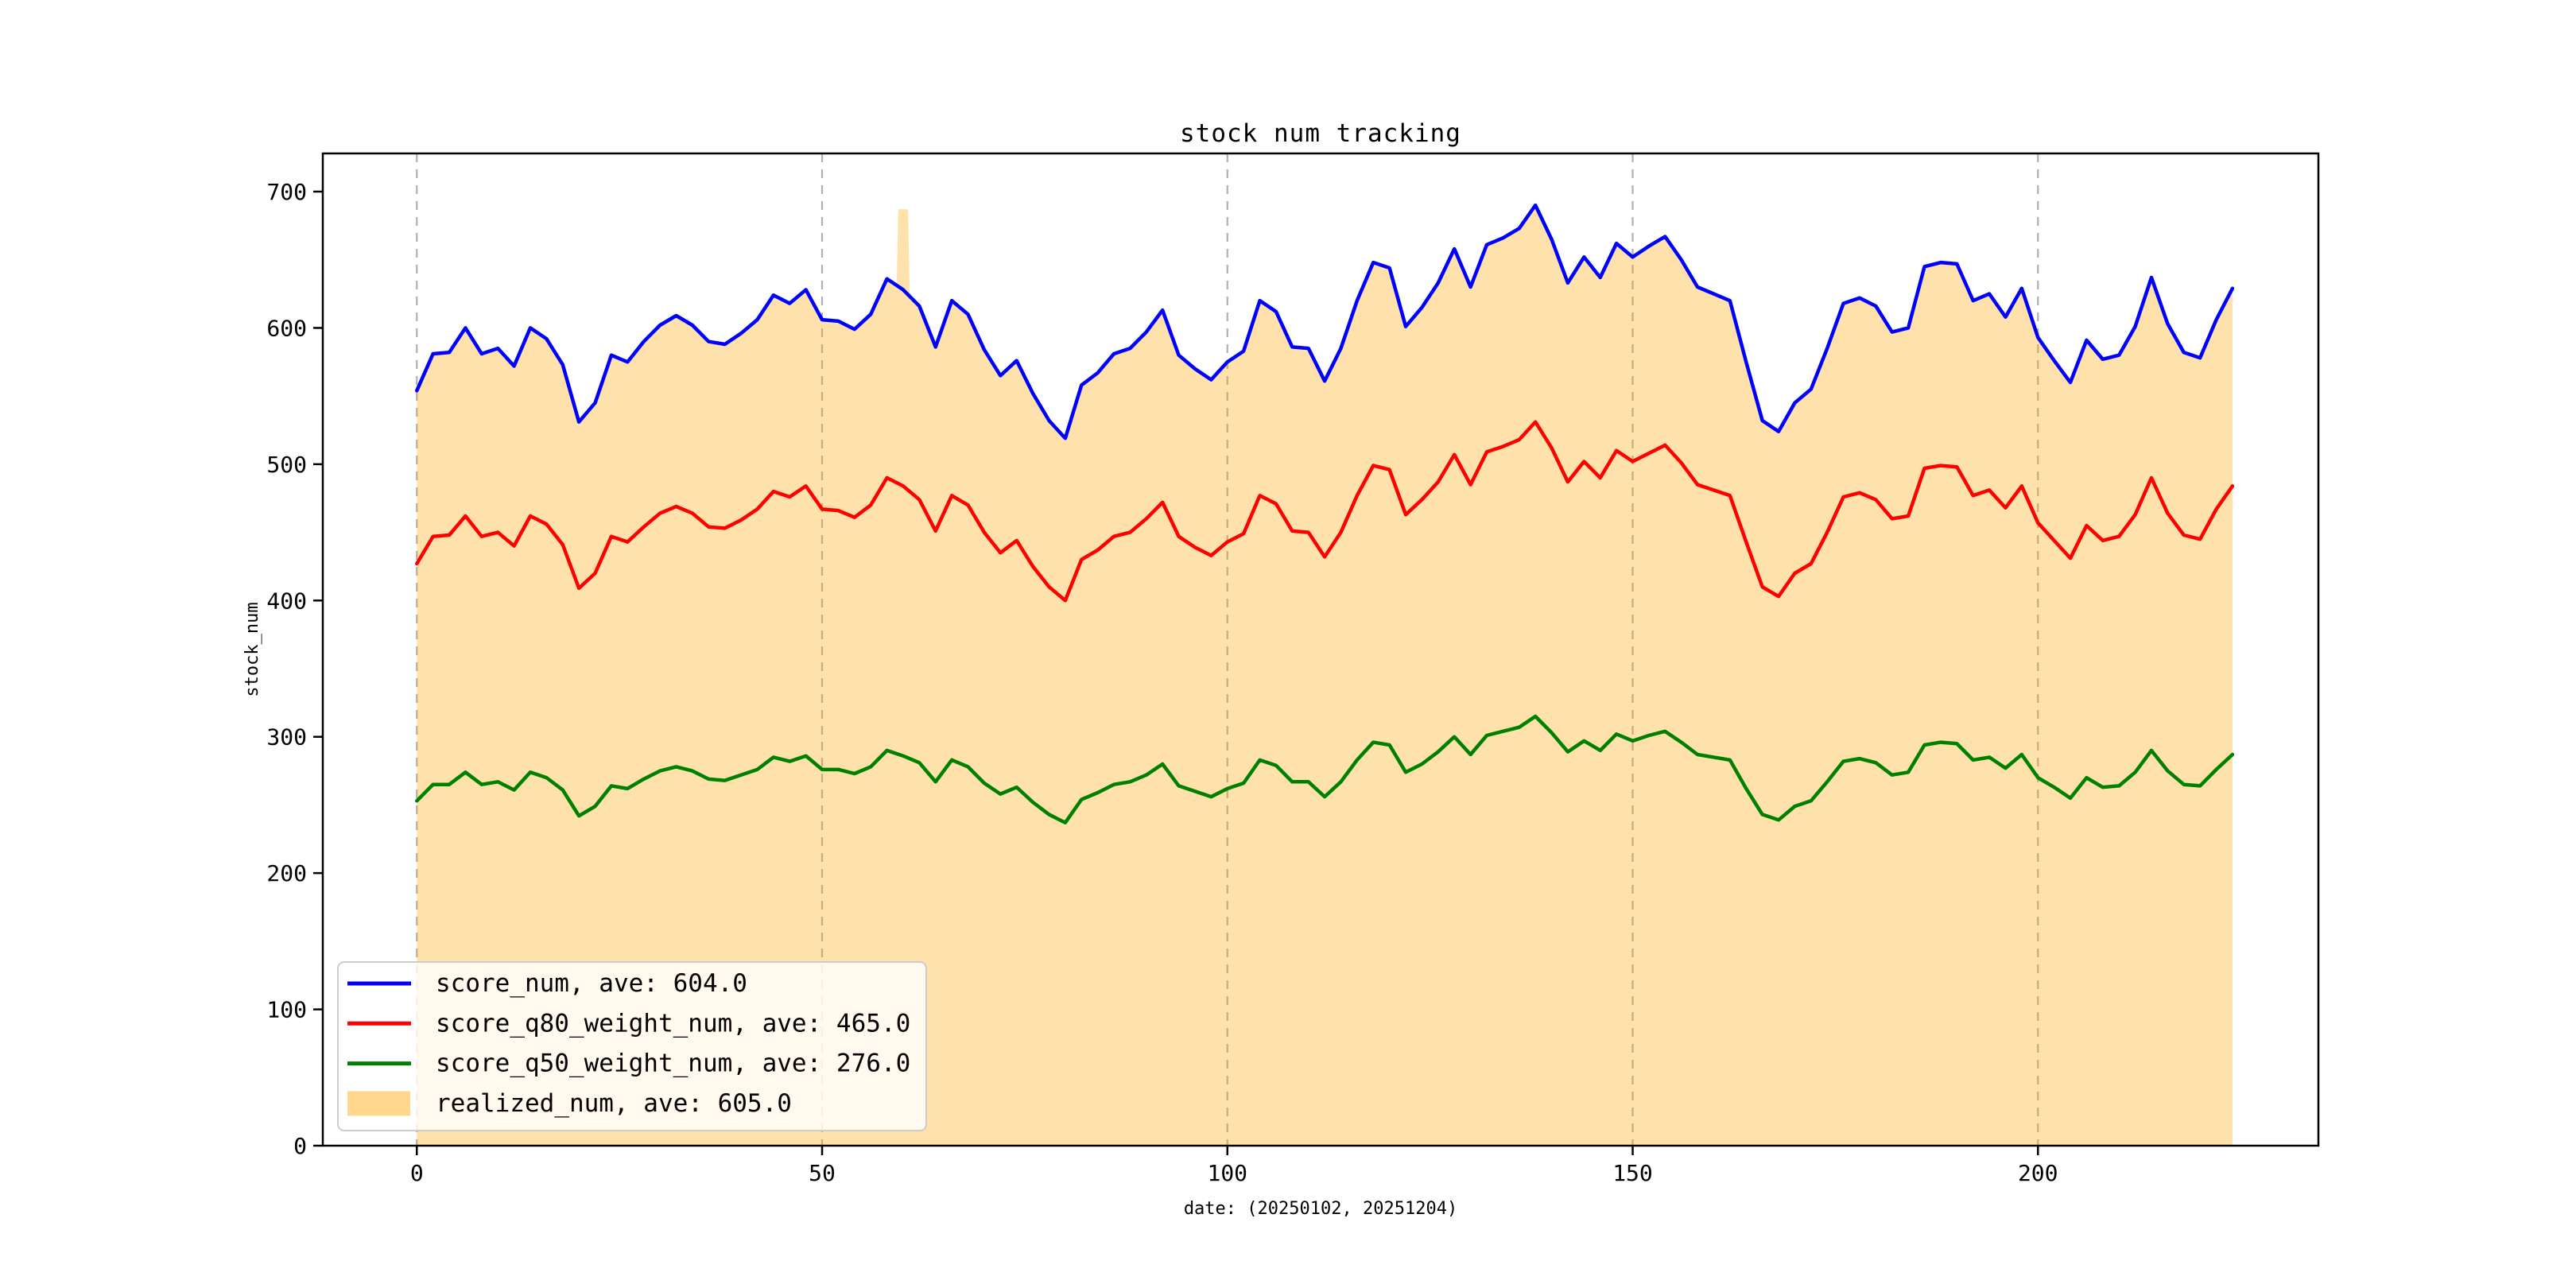  I want to click on line-score-q80-weight-num, so click(1325, 512).